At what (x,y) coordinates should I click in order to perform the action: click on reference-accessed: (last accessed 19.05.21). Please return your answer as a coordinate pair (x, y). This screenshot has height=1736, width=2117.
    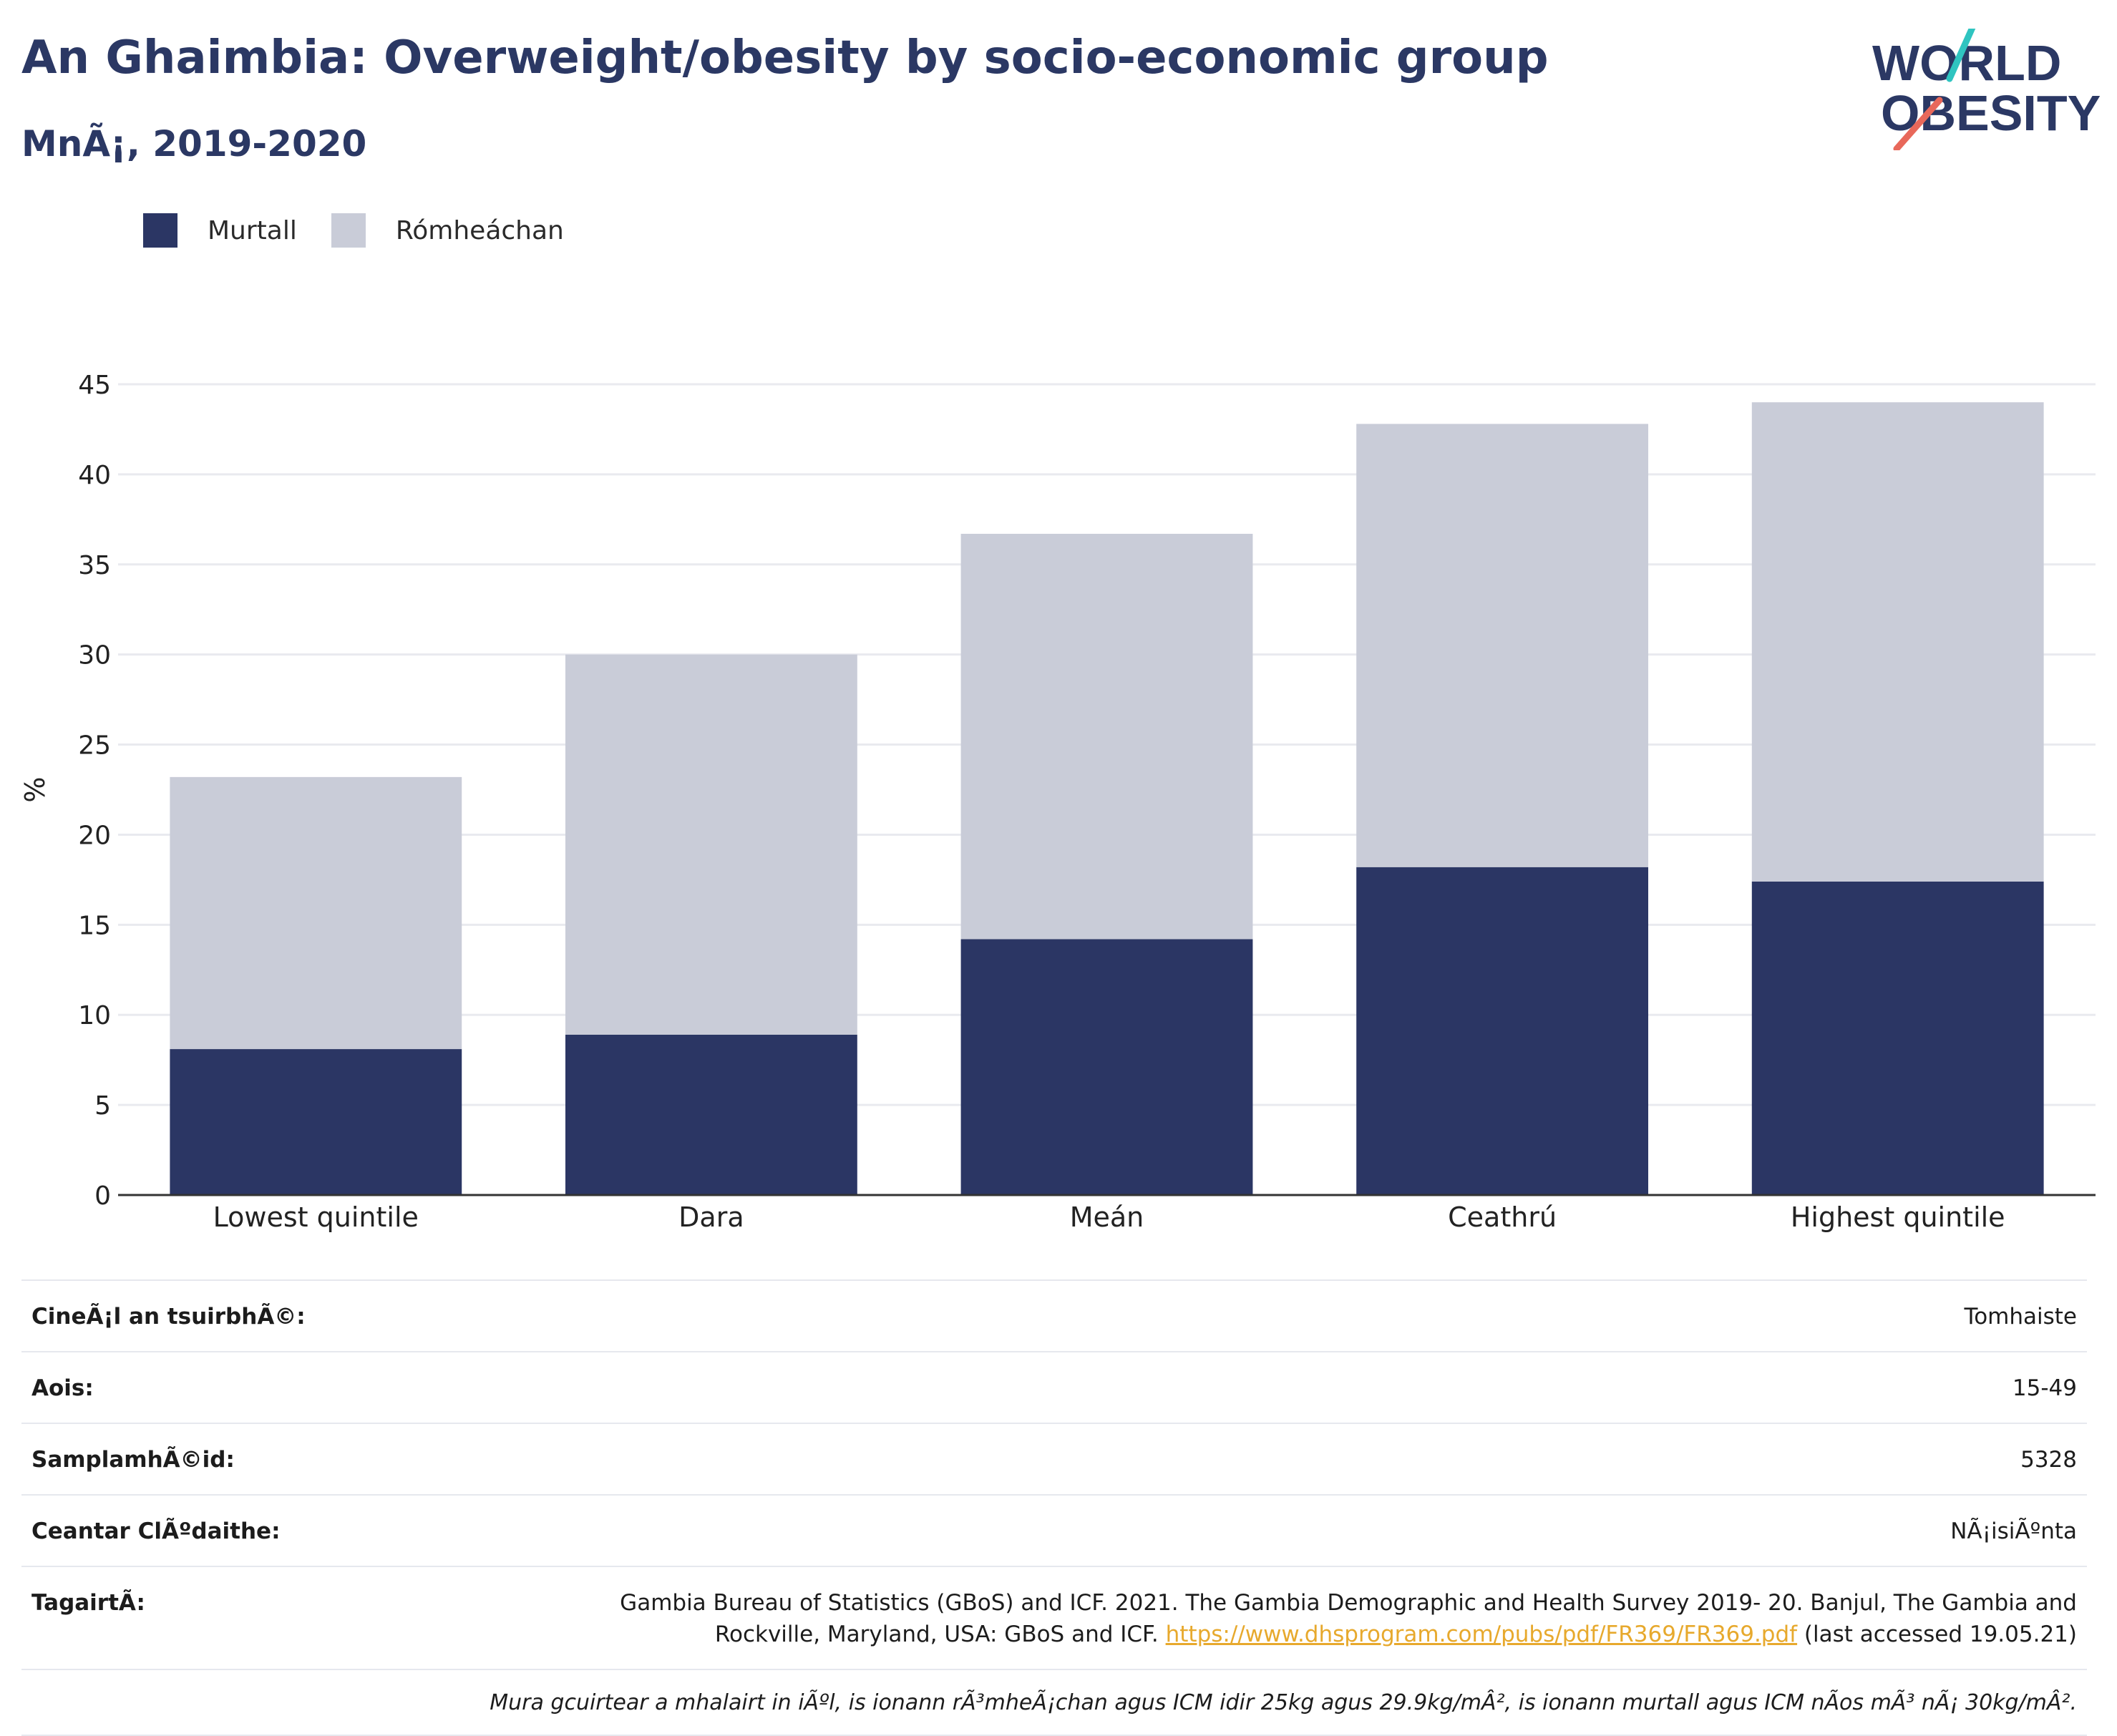
    Looking at the image, I should click on (1937, 1634).